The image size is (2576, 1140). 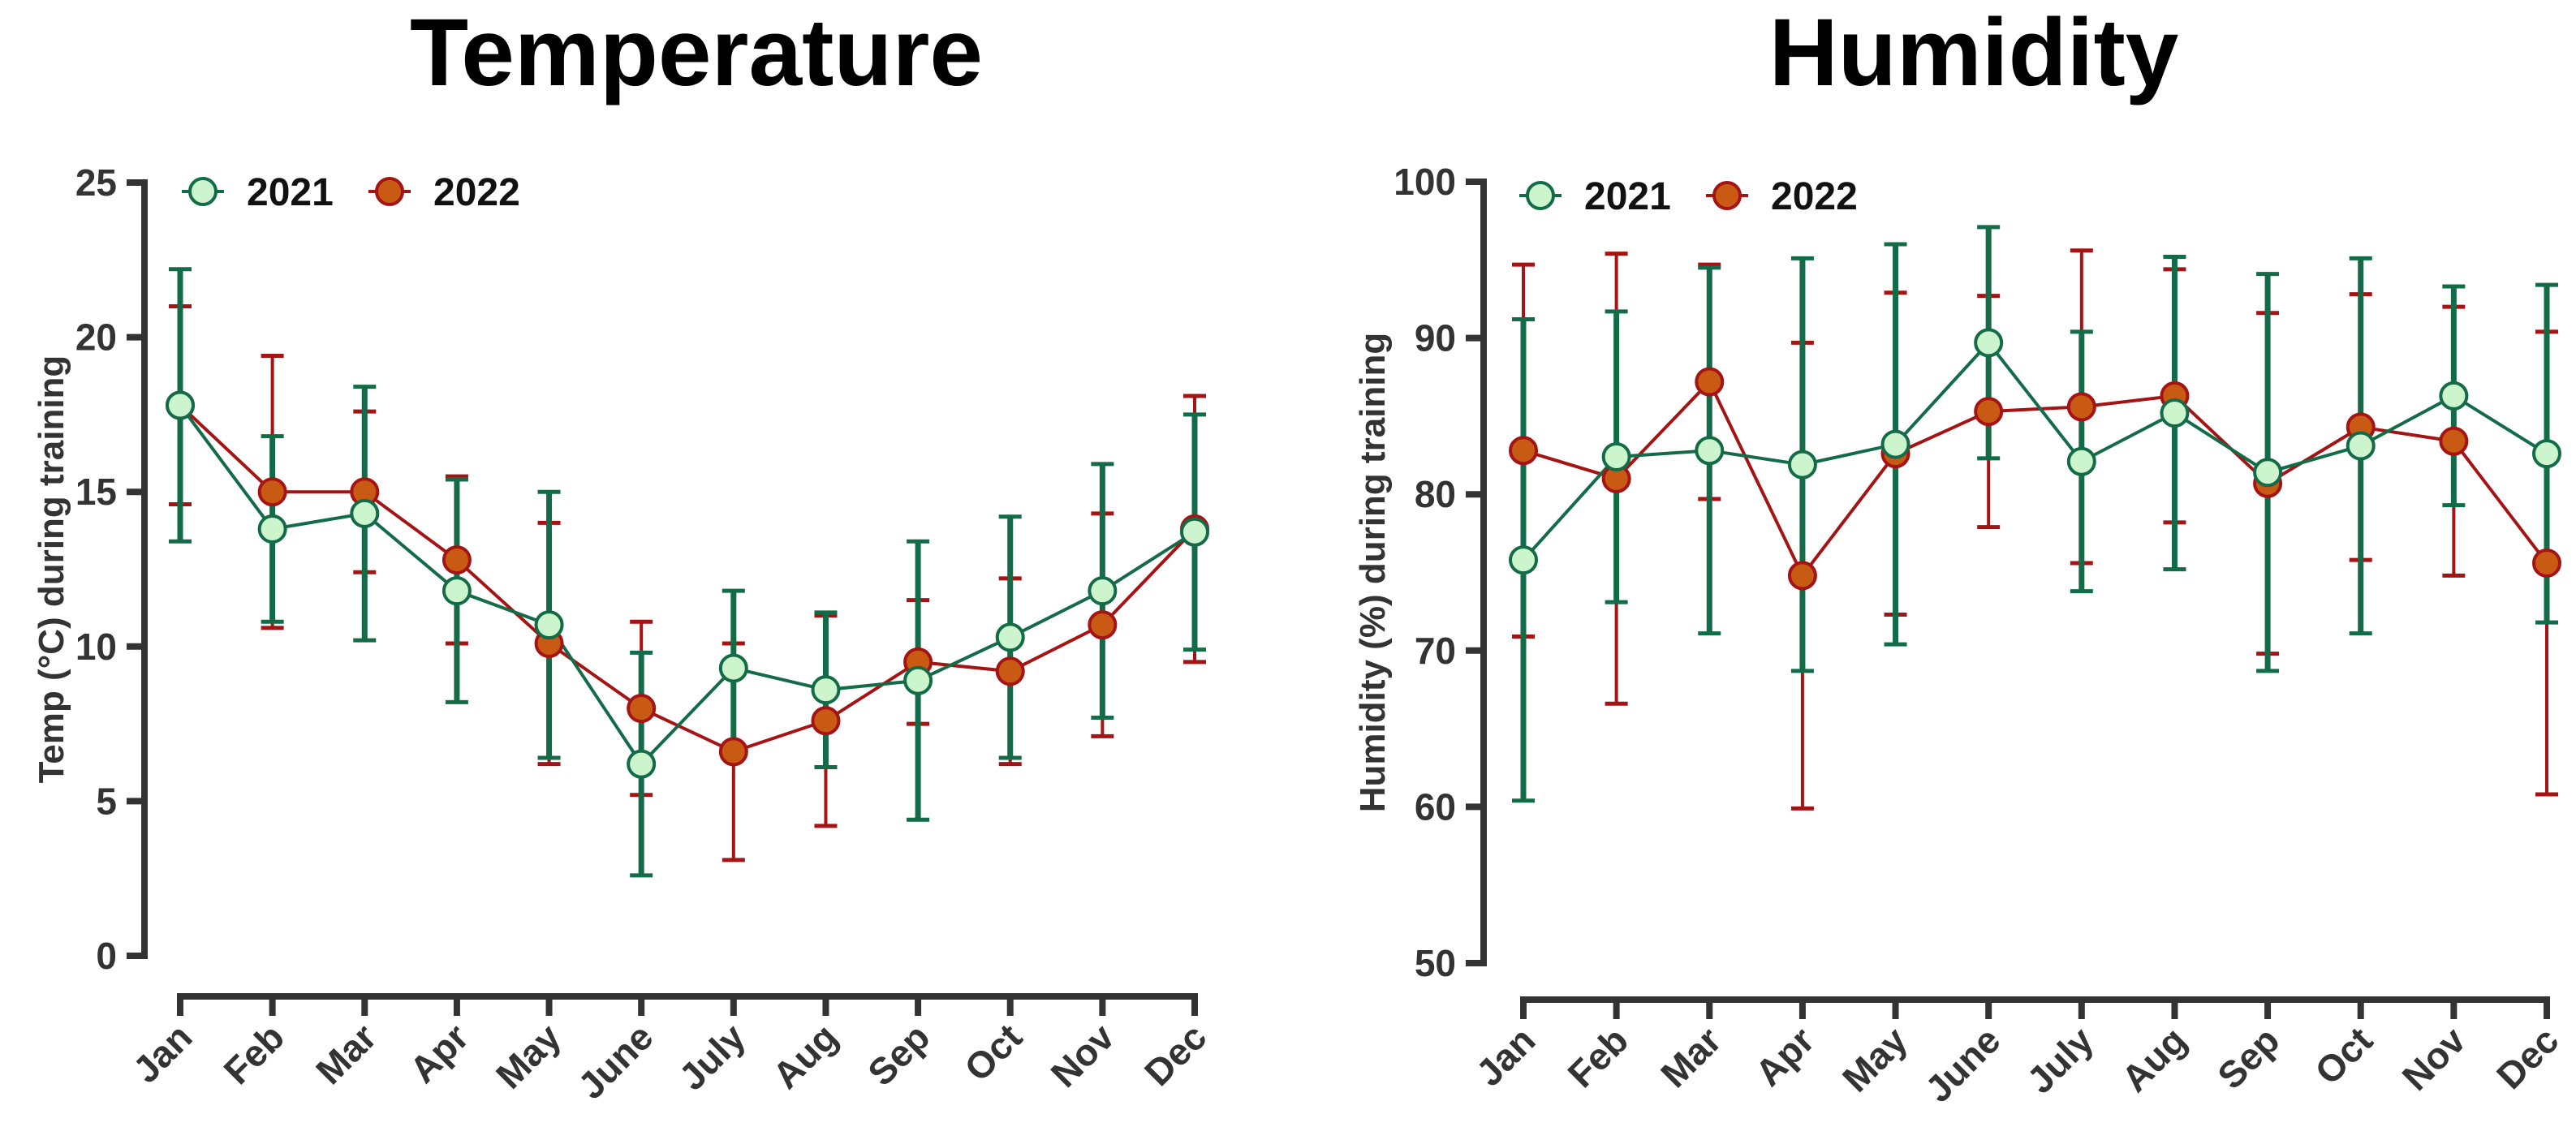 What do you see at coordinates (688, 579) in the screenshot?
I see `temperature-series-2022-line` at bounding box center [688, 579].